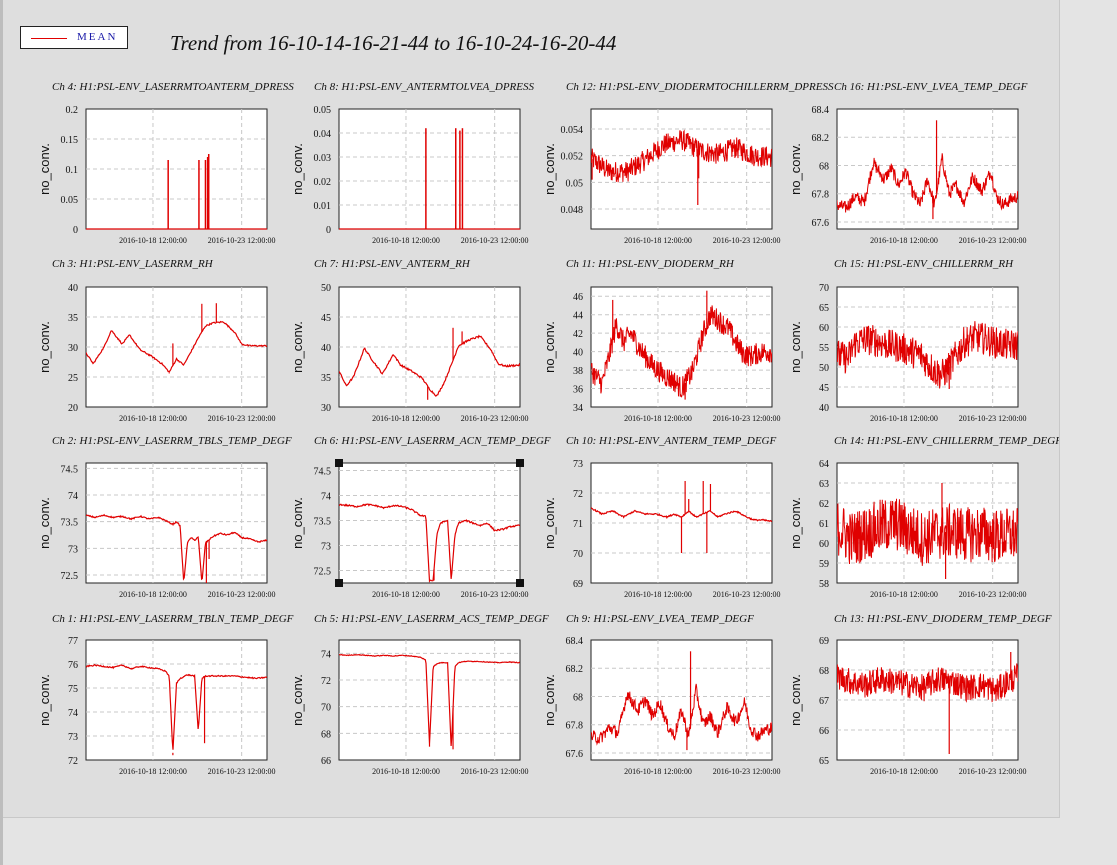  What do you see at coordinates (578, 371) in the screenshot?
I see `y-tick-label: 38` at bounding box center [578, 371].